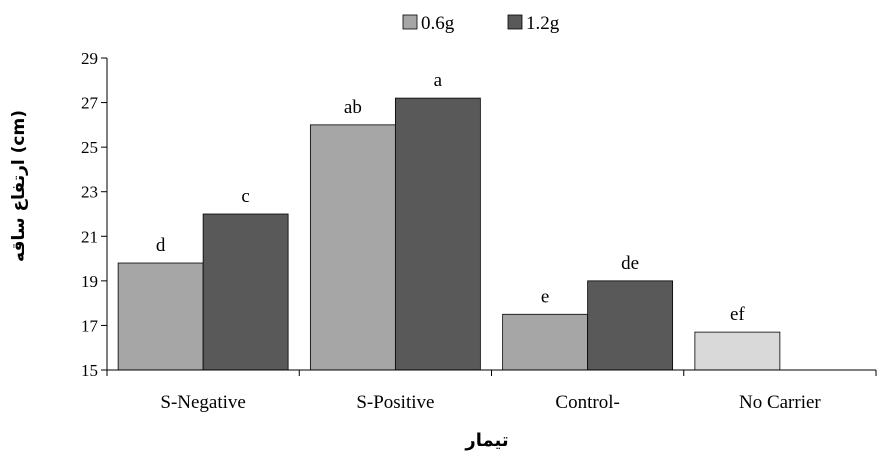 This screenshot has height=457, width=880. What do you see at coordinates (737, 314) in the screenshot?
I see `data-label: ef` at bounding box center [737, 314].